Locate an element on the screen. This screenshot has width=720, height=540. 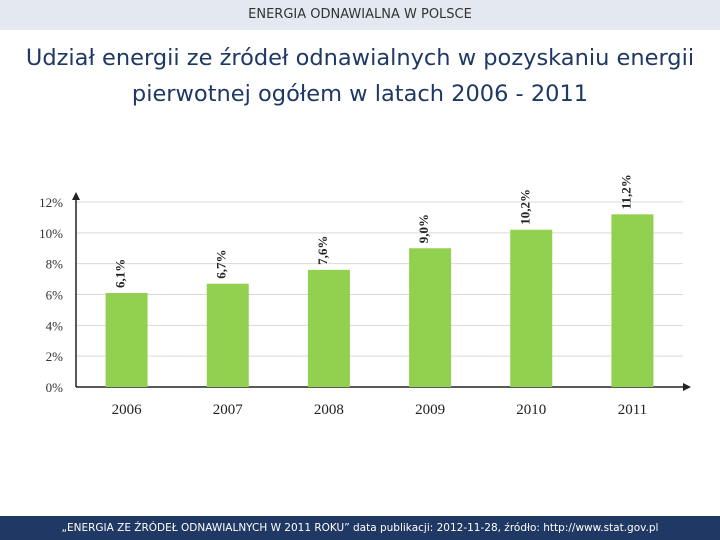
data-label: 7,6% is located at coordinates (322, 250).